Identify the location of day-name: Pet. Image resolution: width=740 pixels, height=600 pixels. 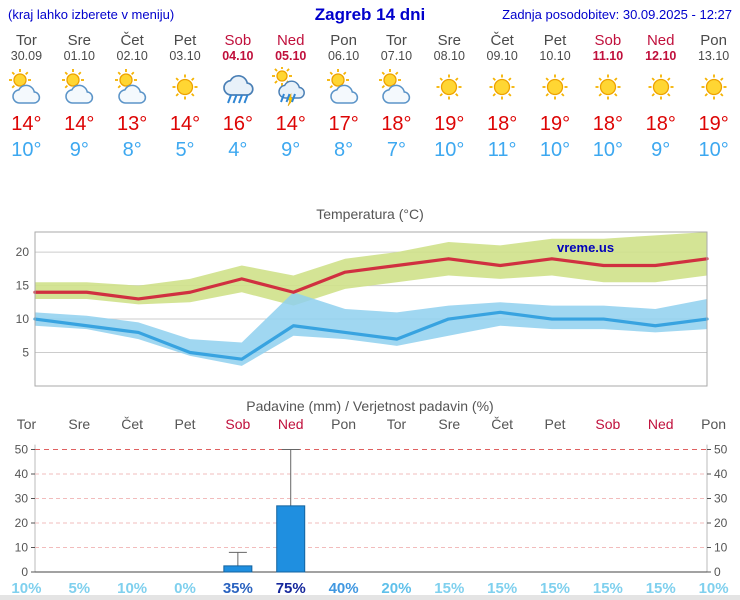
(555, 40).